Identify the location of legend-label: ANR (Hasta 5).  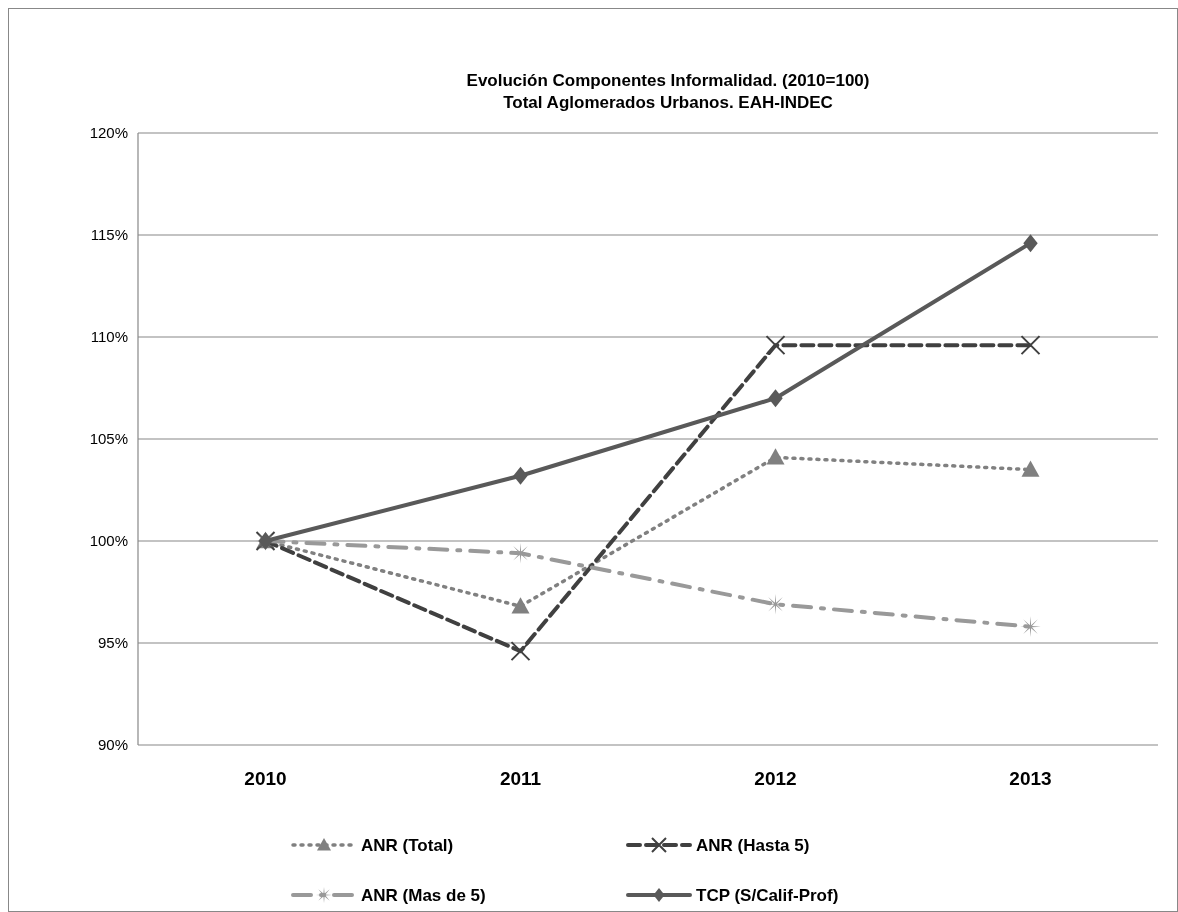
(753, 845).